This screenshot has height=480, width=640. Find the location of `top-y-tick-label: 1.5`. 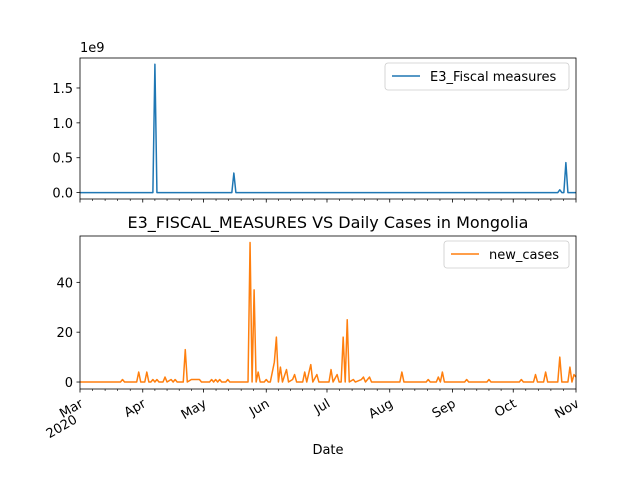

top-y-tick-label: 1.5 is located at coordinates (62, 89).